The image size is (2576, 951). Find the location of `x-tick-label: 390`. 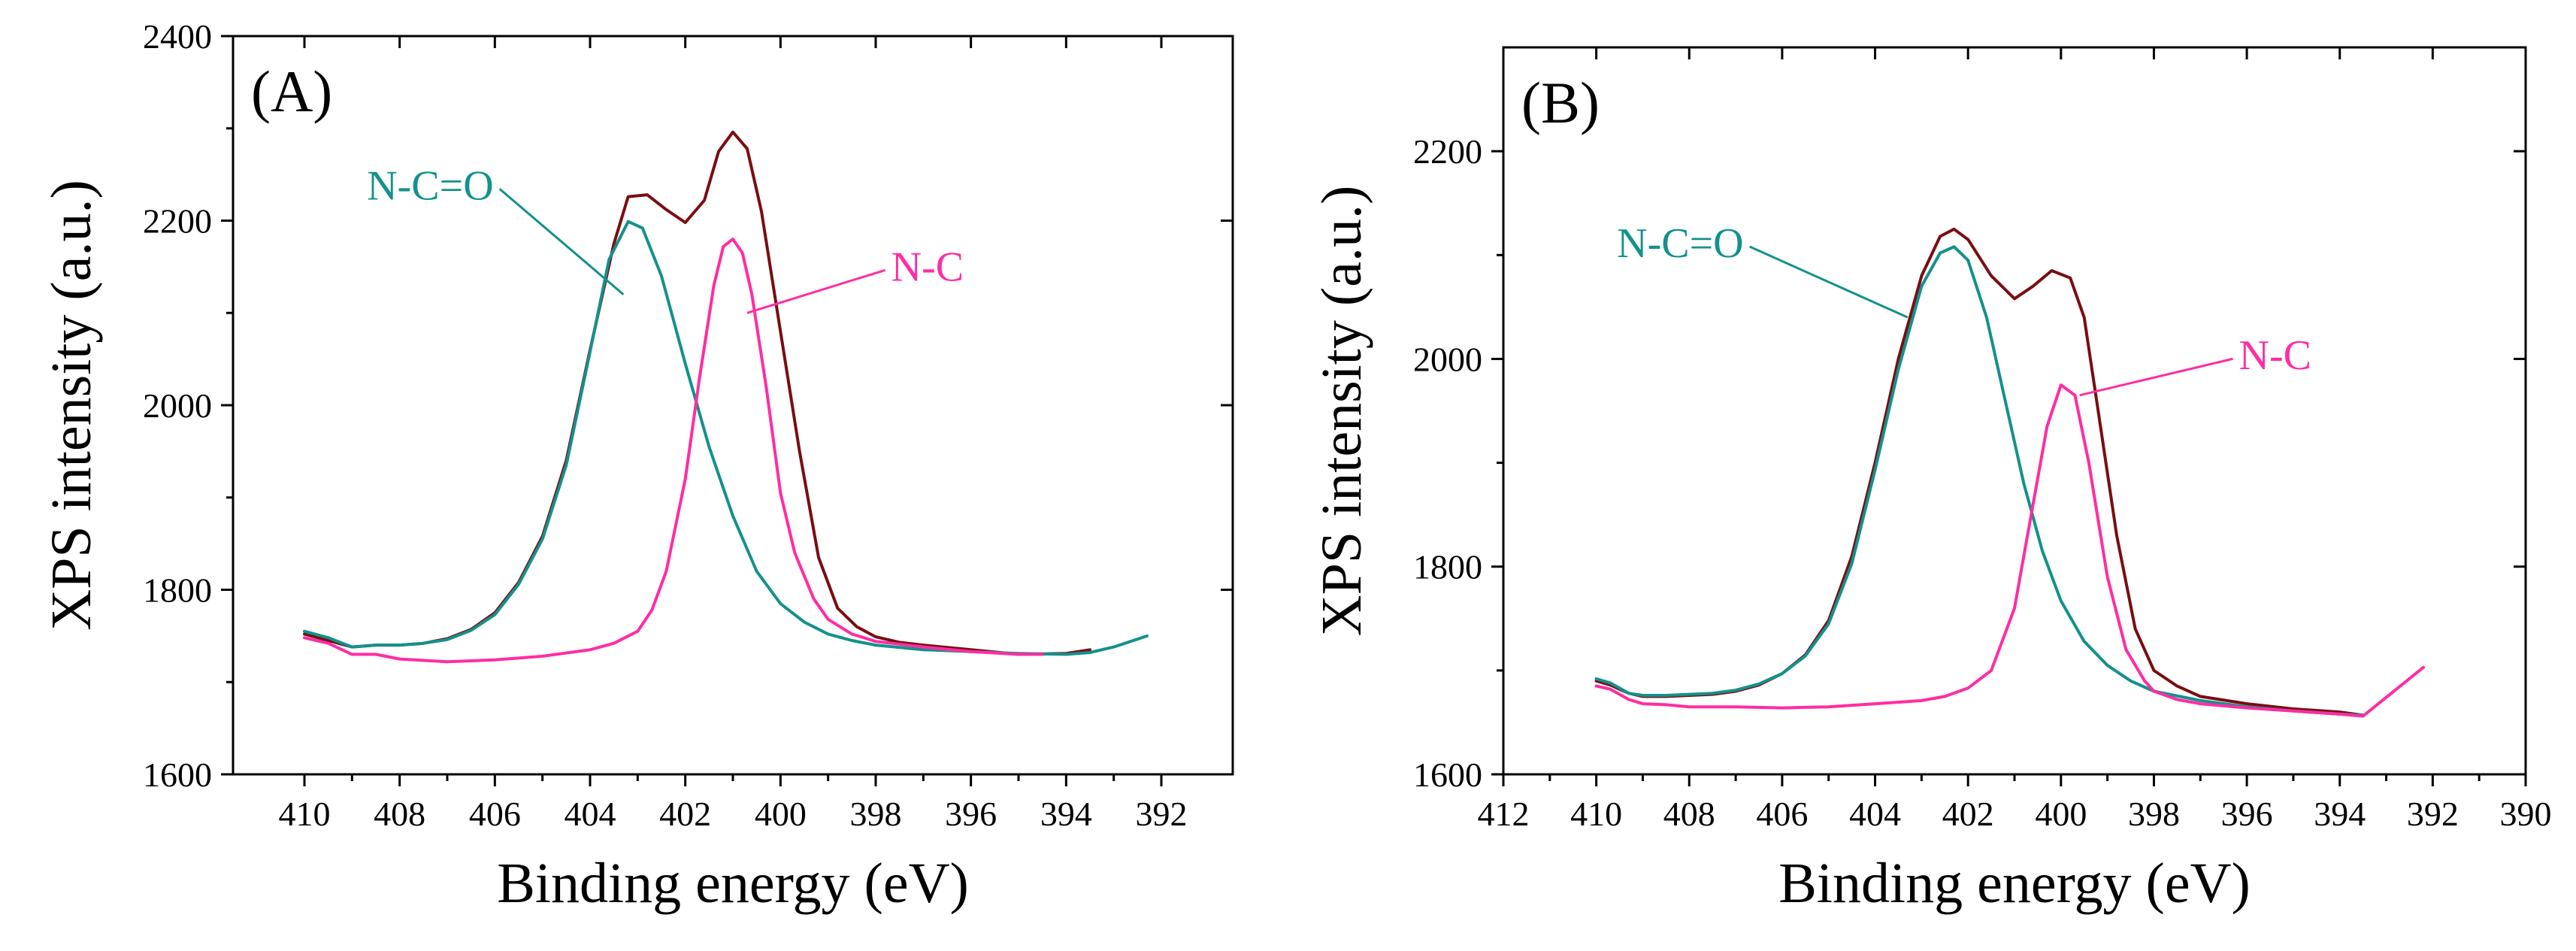

x-tick-label: 390 is located at coordinates (2526, 814).